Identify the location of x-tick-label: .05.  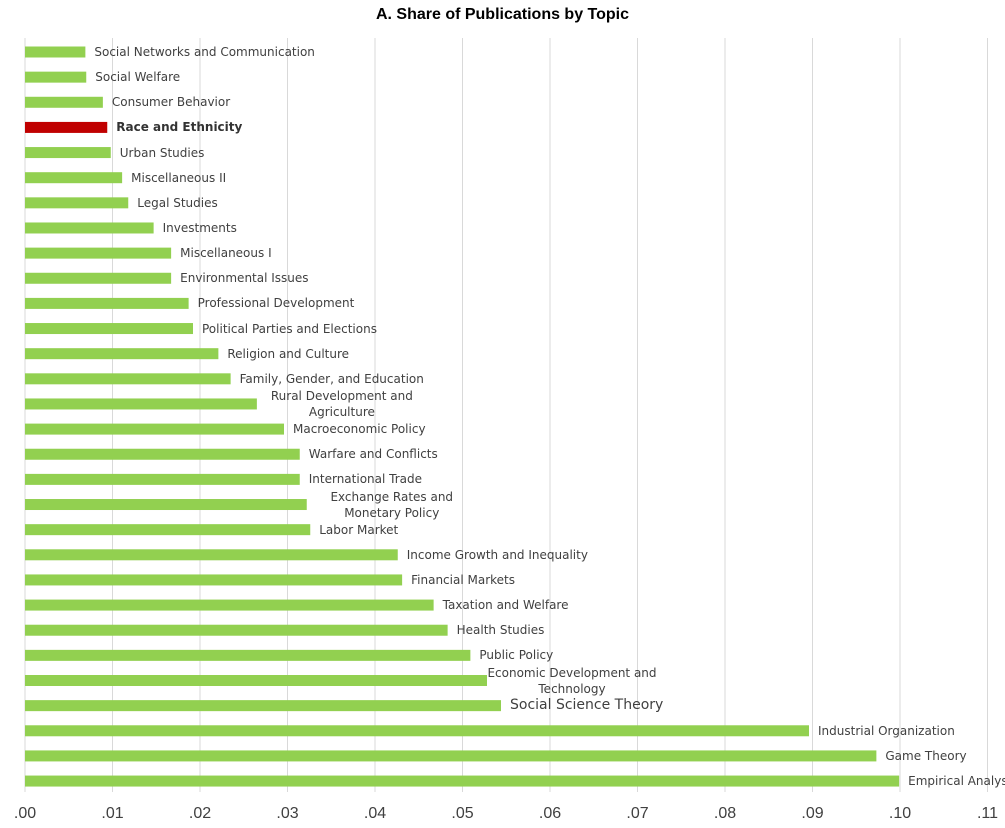
(462, 813).